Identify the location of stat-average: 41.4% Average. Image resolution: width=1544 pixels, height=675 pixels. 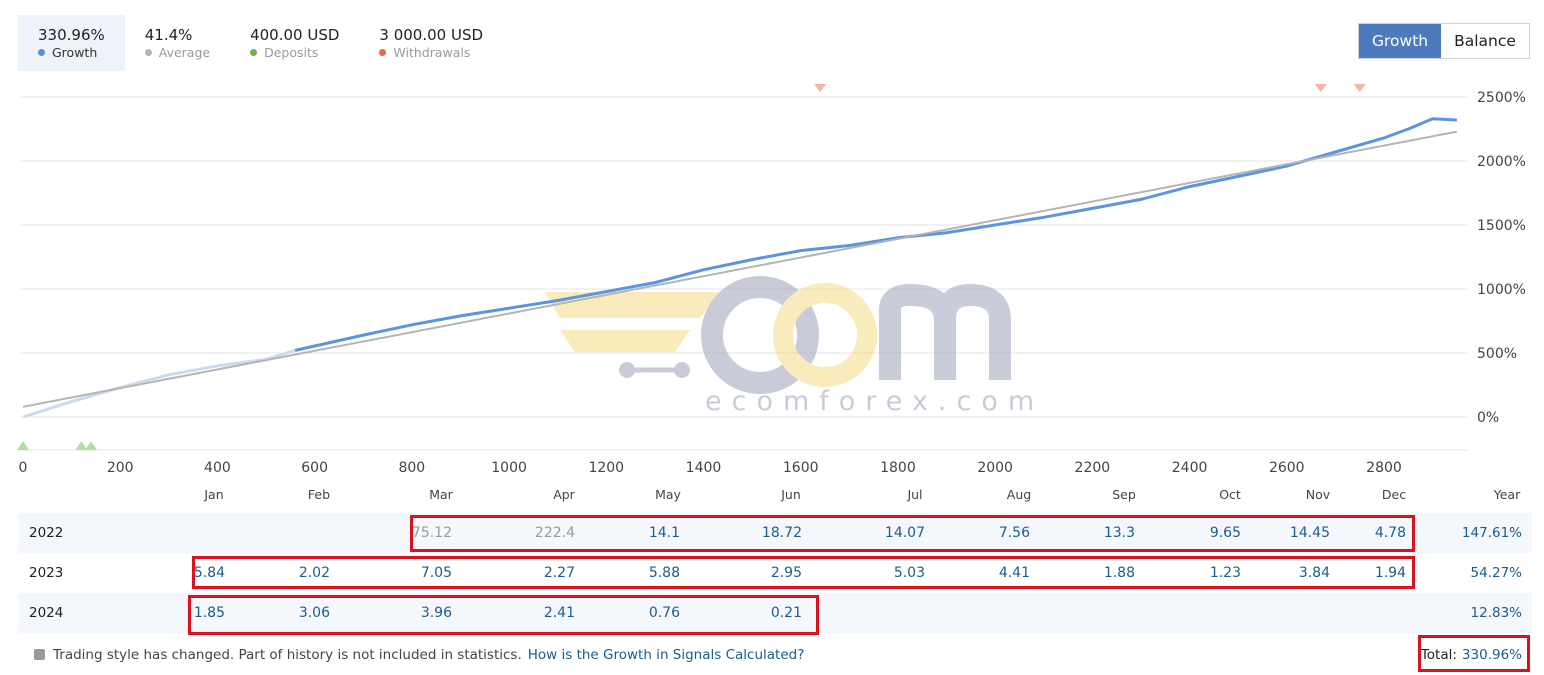
(177, 43).